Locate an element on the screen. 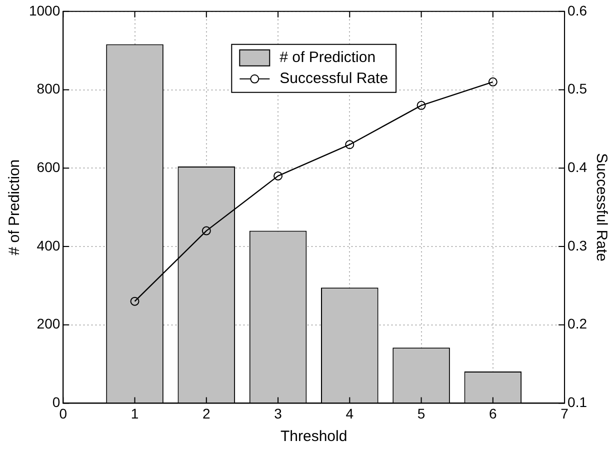 The image size is (616, 450). y-tick-label: 400 is located at coordinates (48, 245).